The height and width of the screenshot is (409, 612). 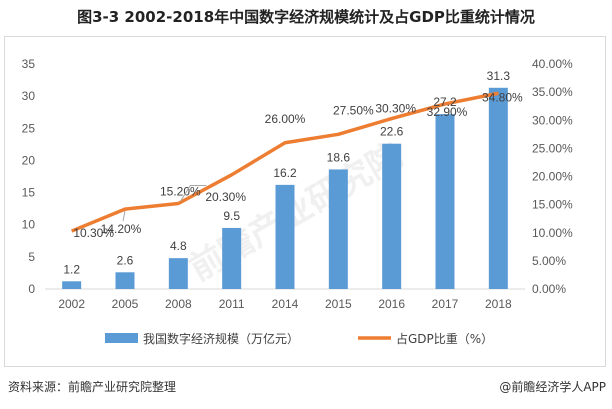 I want to click on x-tick-label: 2002, so click(x=71, y=304).